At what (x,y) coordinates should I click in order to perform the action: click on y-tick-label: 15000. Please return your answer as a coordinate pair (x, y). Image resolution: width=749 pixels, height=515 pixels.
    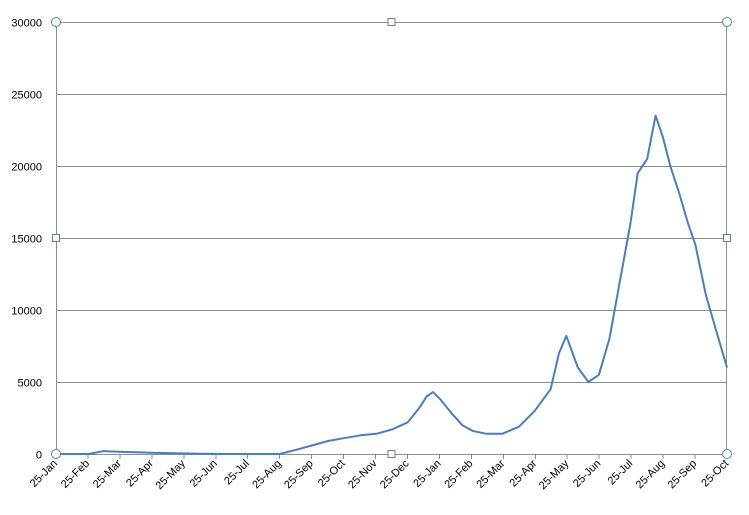
    Looking at the image, I should click on (26, 240).